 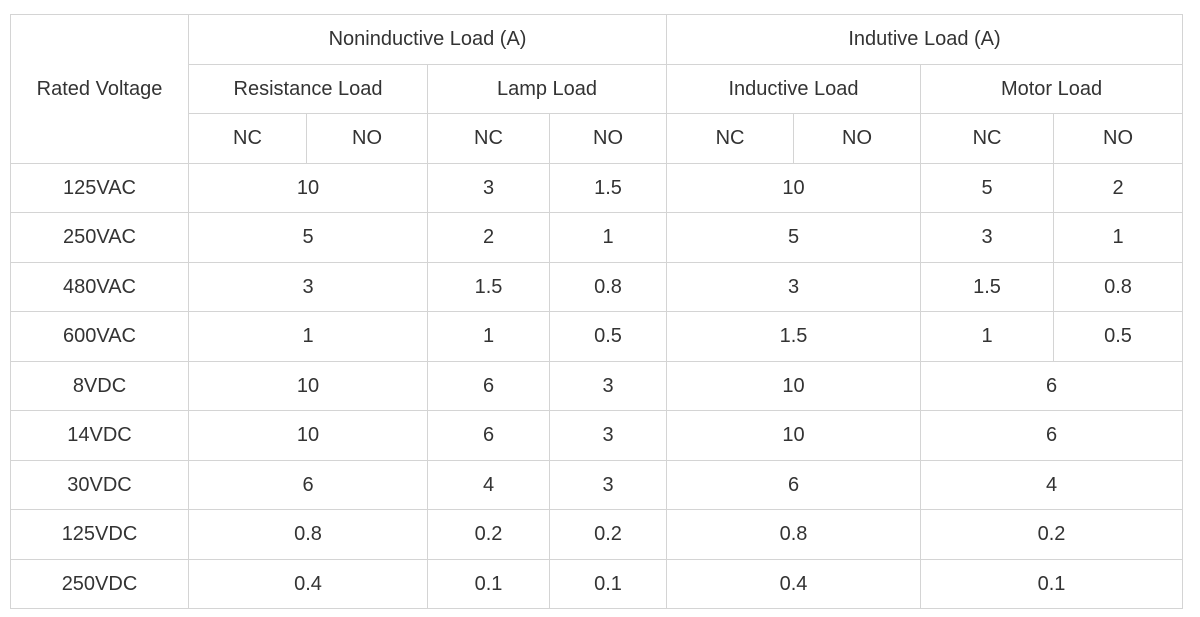 I want to click on motor-no-cell: 2, so click(x=1118, y=187).